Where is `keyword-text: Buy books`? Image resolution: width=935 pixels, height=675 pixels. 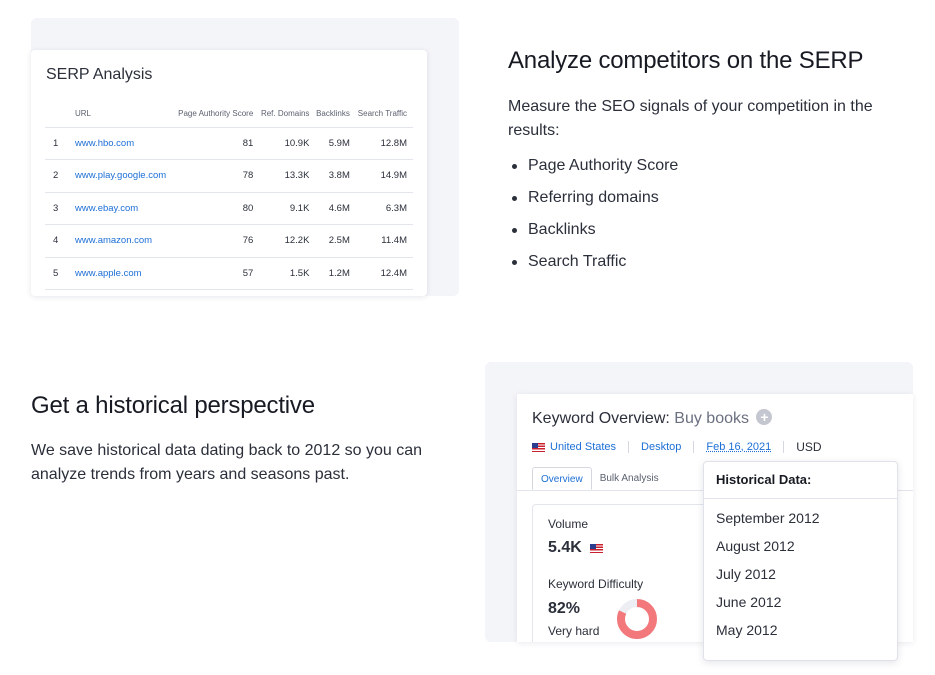 keyword-text: Buy books is located at coordinates (711, 418).